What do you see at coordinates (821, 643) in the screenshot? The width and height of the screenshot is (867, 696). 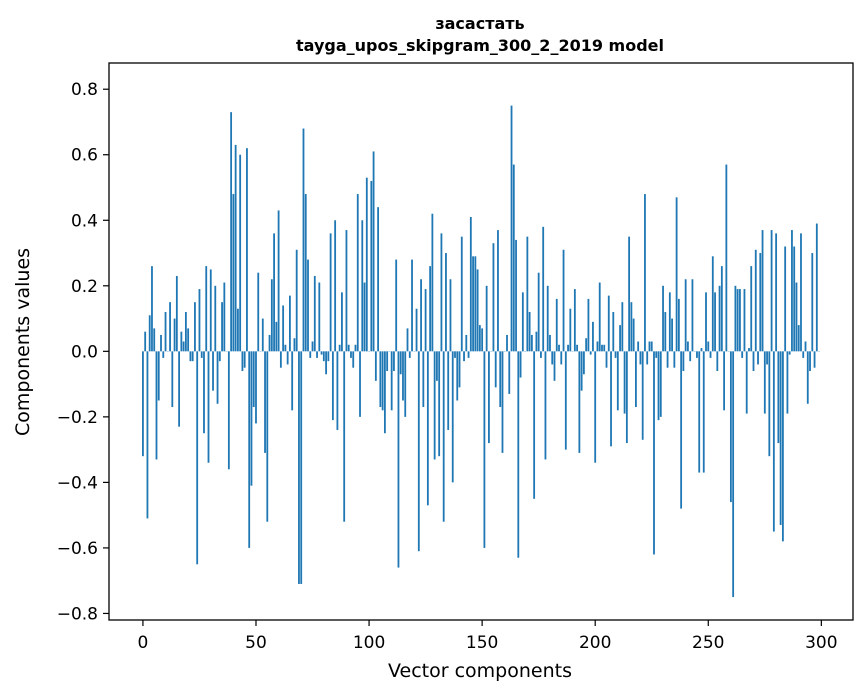 I see `x-tick-label: 300` at bounding box center [821, 643].